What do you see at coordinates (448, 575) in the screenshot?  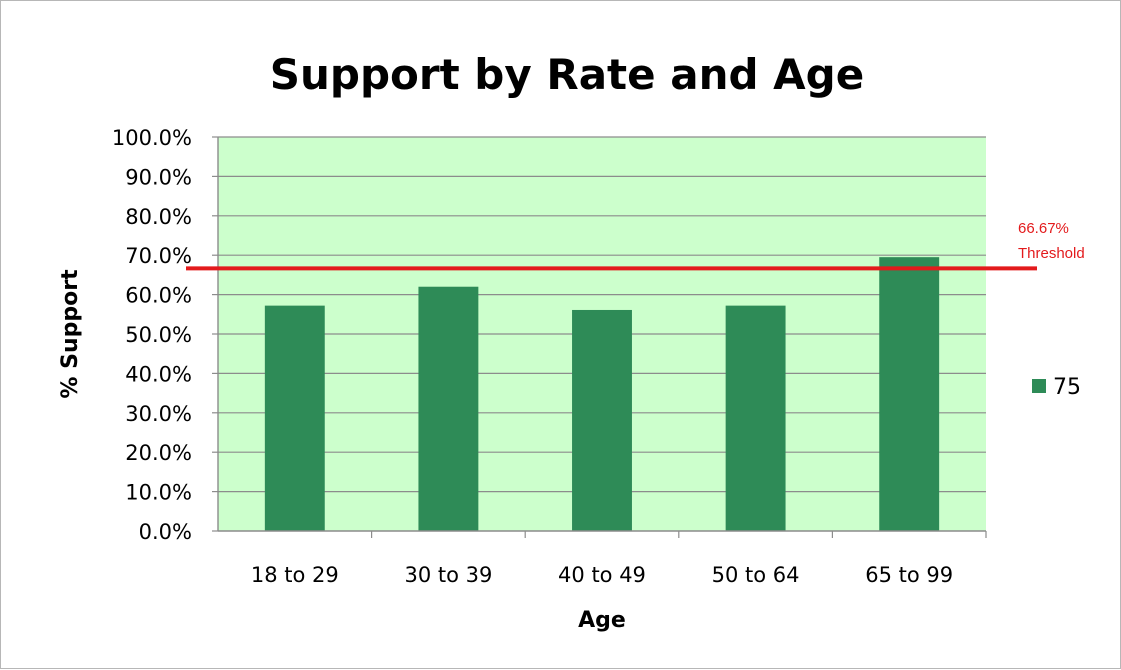 I see `x-tick-label: 30 to 39` at bounding box center [448, 575].